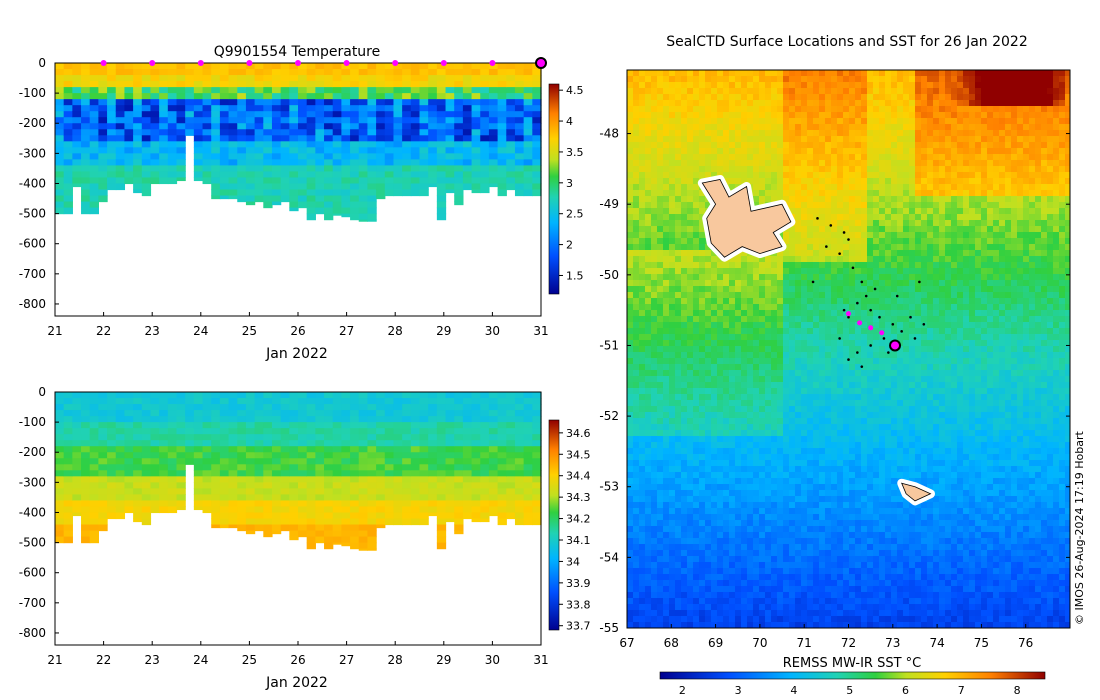 The height and width of the screenshot is (700, 1100). Describe the element at coordinates (571, 183) in the screenshot. I see `temperature-colorbar-ticks: 4.543.532.521.5` at that location.